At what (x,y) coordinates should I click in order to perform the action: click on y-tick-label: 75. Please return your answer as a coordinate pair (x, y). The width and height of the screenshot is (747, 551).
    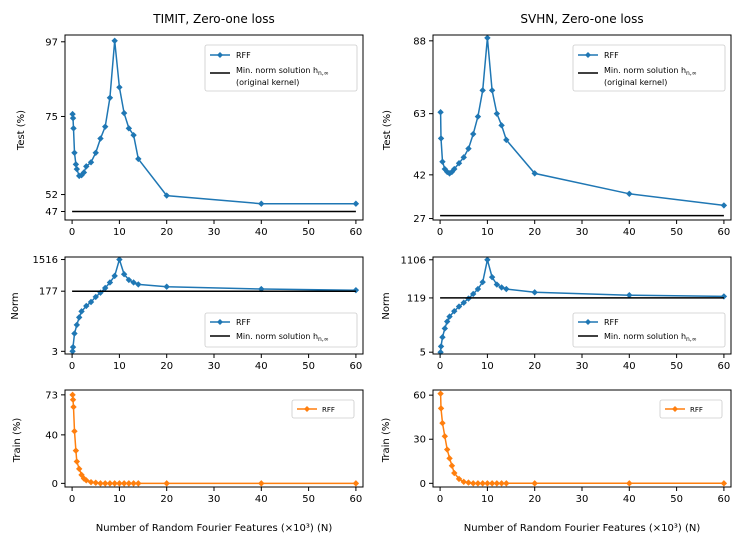
    Looking at the image, I should click on (51, 117).